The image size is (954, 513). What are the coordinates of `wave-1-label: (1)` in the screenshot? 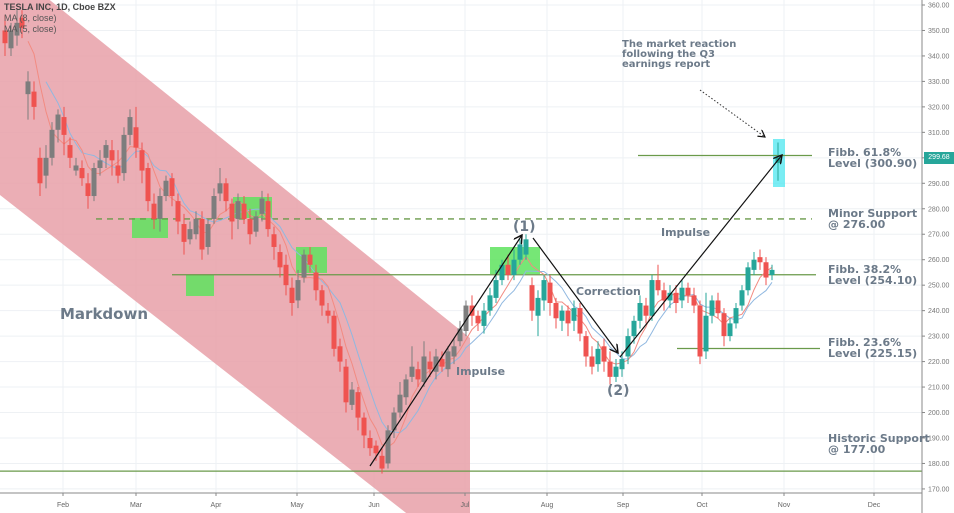 It's located at (524, 227).